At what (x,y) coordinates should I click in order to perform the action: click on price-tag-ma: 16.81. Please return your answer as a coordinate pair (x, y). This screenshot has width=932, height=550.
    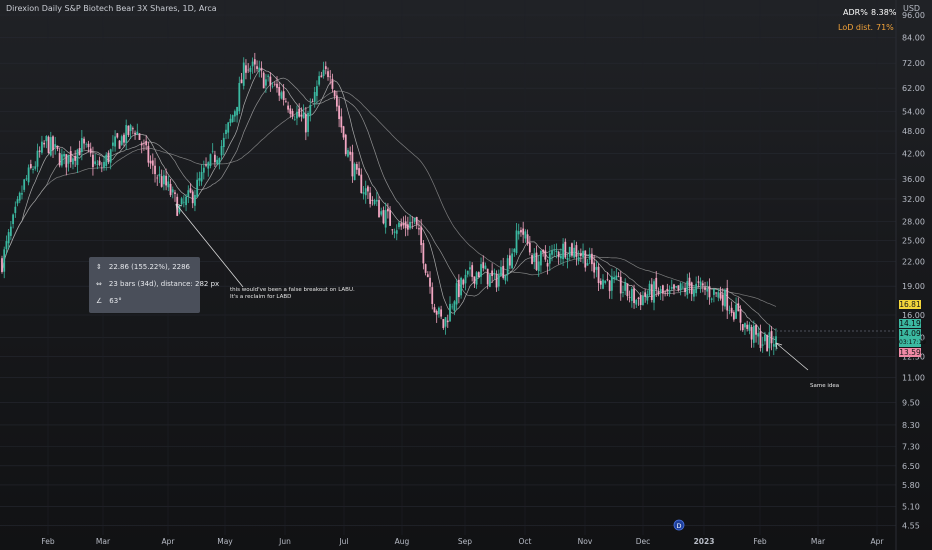
    Looking at the image, I should click on (910, 304).